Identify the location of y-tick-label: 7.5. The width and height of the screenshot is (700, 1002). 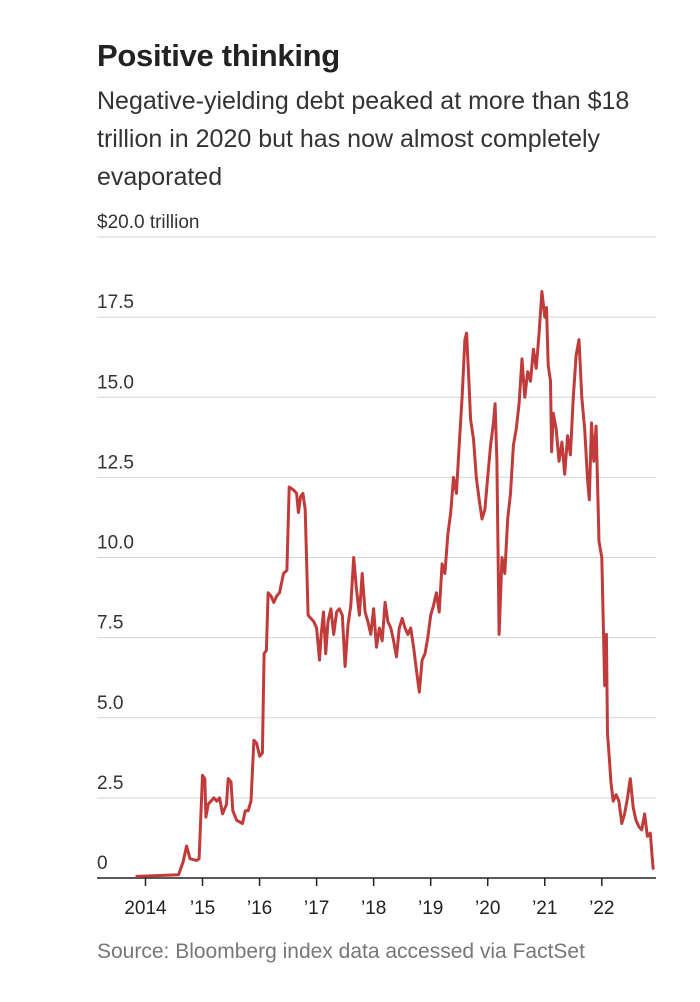
(110, 623).